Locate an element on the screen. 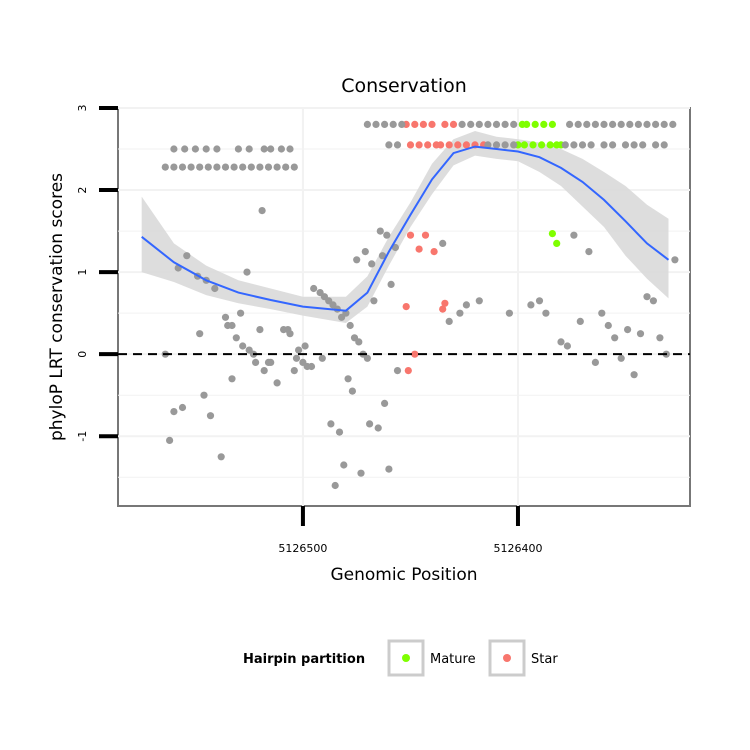 This screenshot has width=750, height=750. legend: Hairpin partition Mature Star is located at coordinates (400, 658).